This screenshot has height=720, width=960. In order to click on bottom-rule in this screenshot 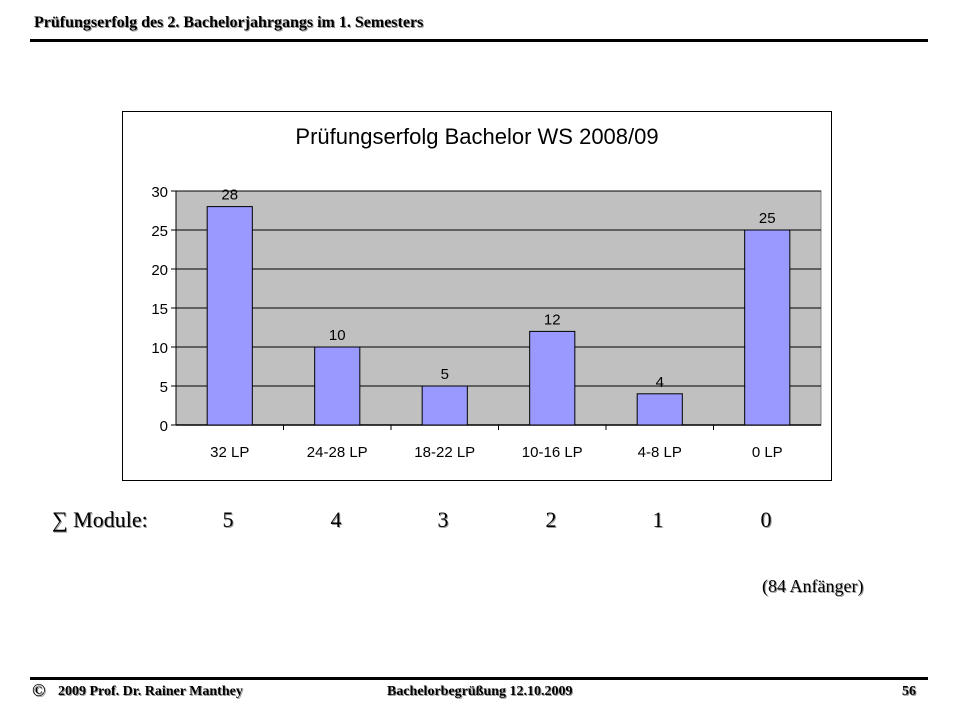, I will do `click(479, 678)`.